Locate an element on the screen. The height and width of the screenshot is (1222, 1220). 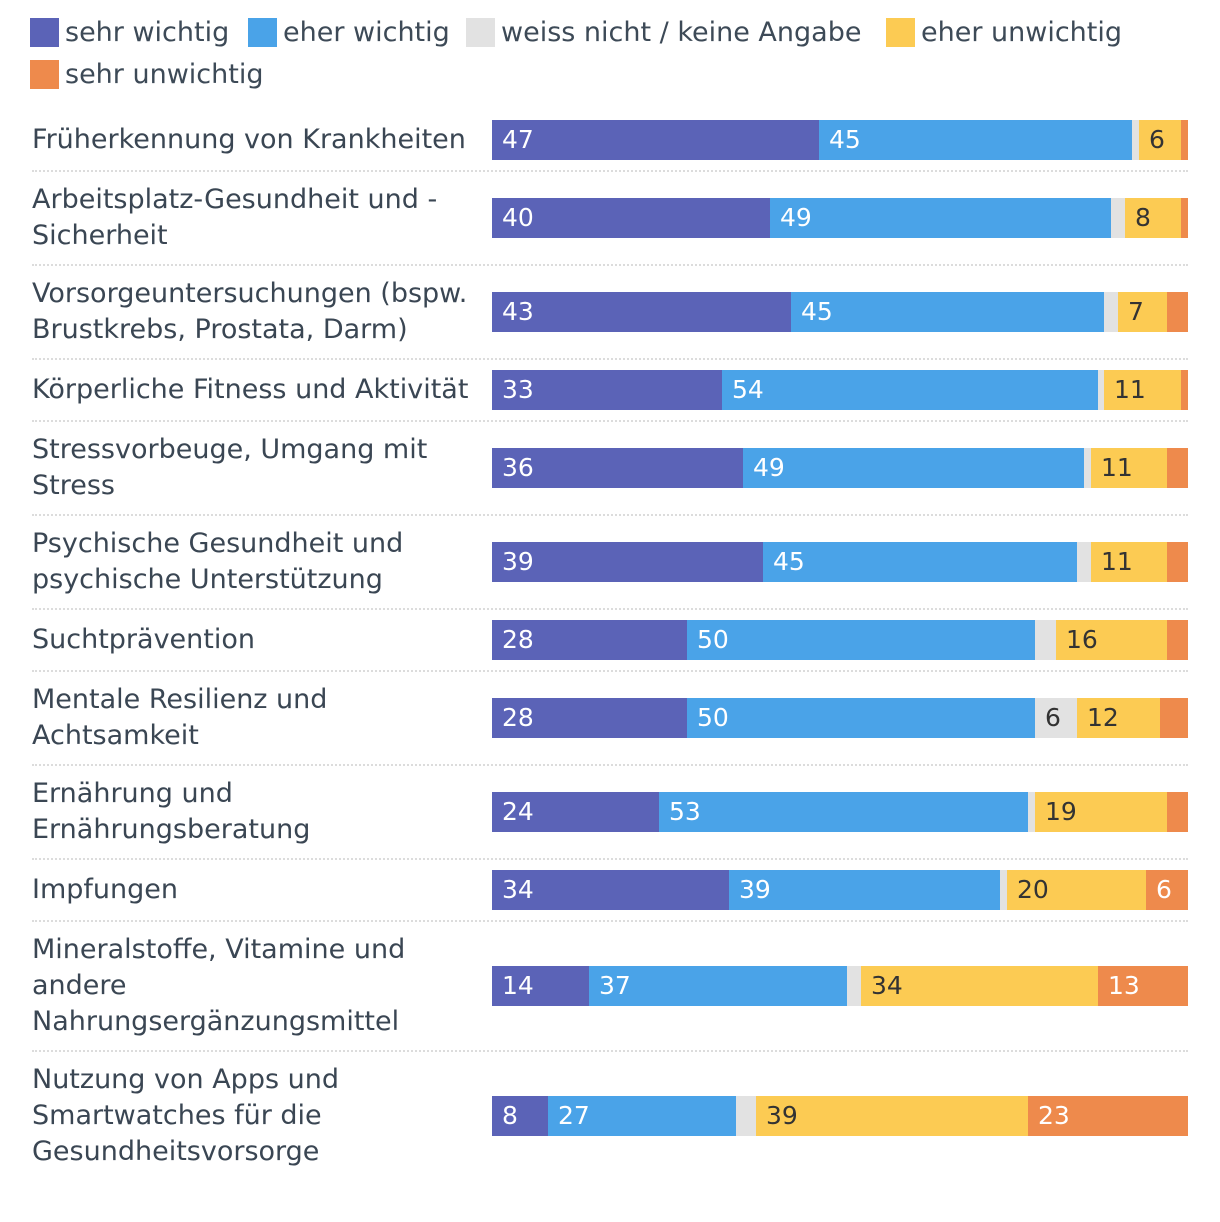
data-label: 23 is located at coordinates (1054, 1115).